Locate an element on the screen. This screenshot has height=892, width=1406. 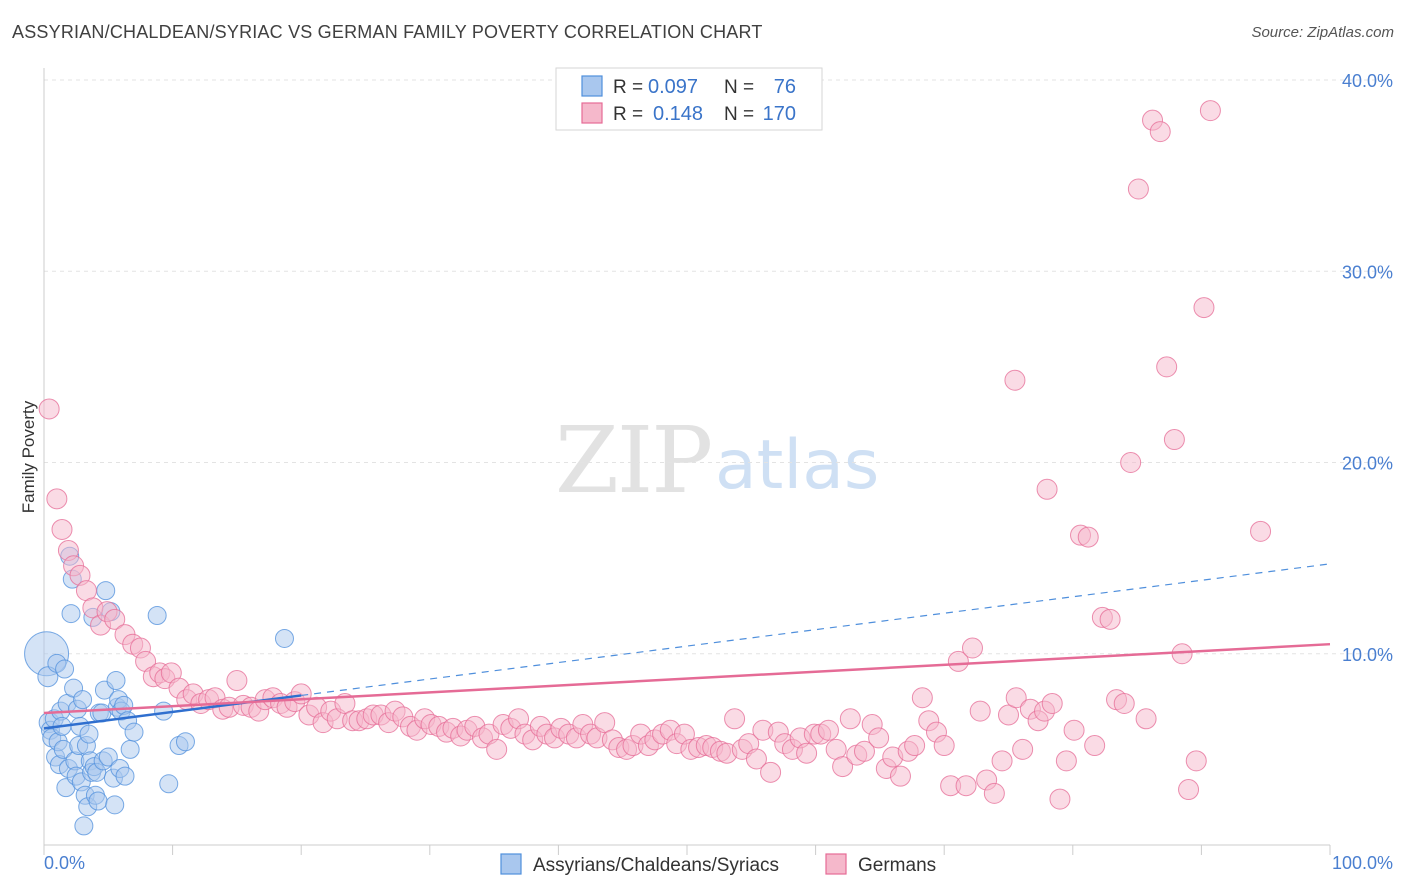
y-tick-labels: 10.0% 20.0% 30.0% 40.0% is located at coordinates (1367, 368).